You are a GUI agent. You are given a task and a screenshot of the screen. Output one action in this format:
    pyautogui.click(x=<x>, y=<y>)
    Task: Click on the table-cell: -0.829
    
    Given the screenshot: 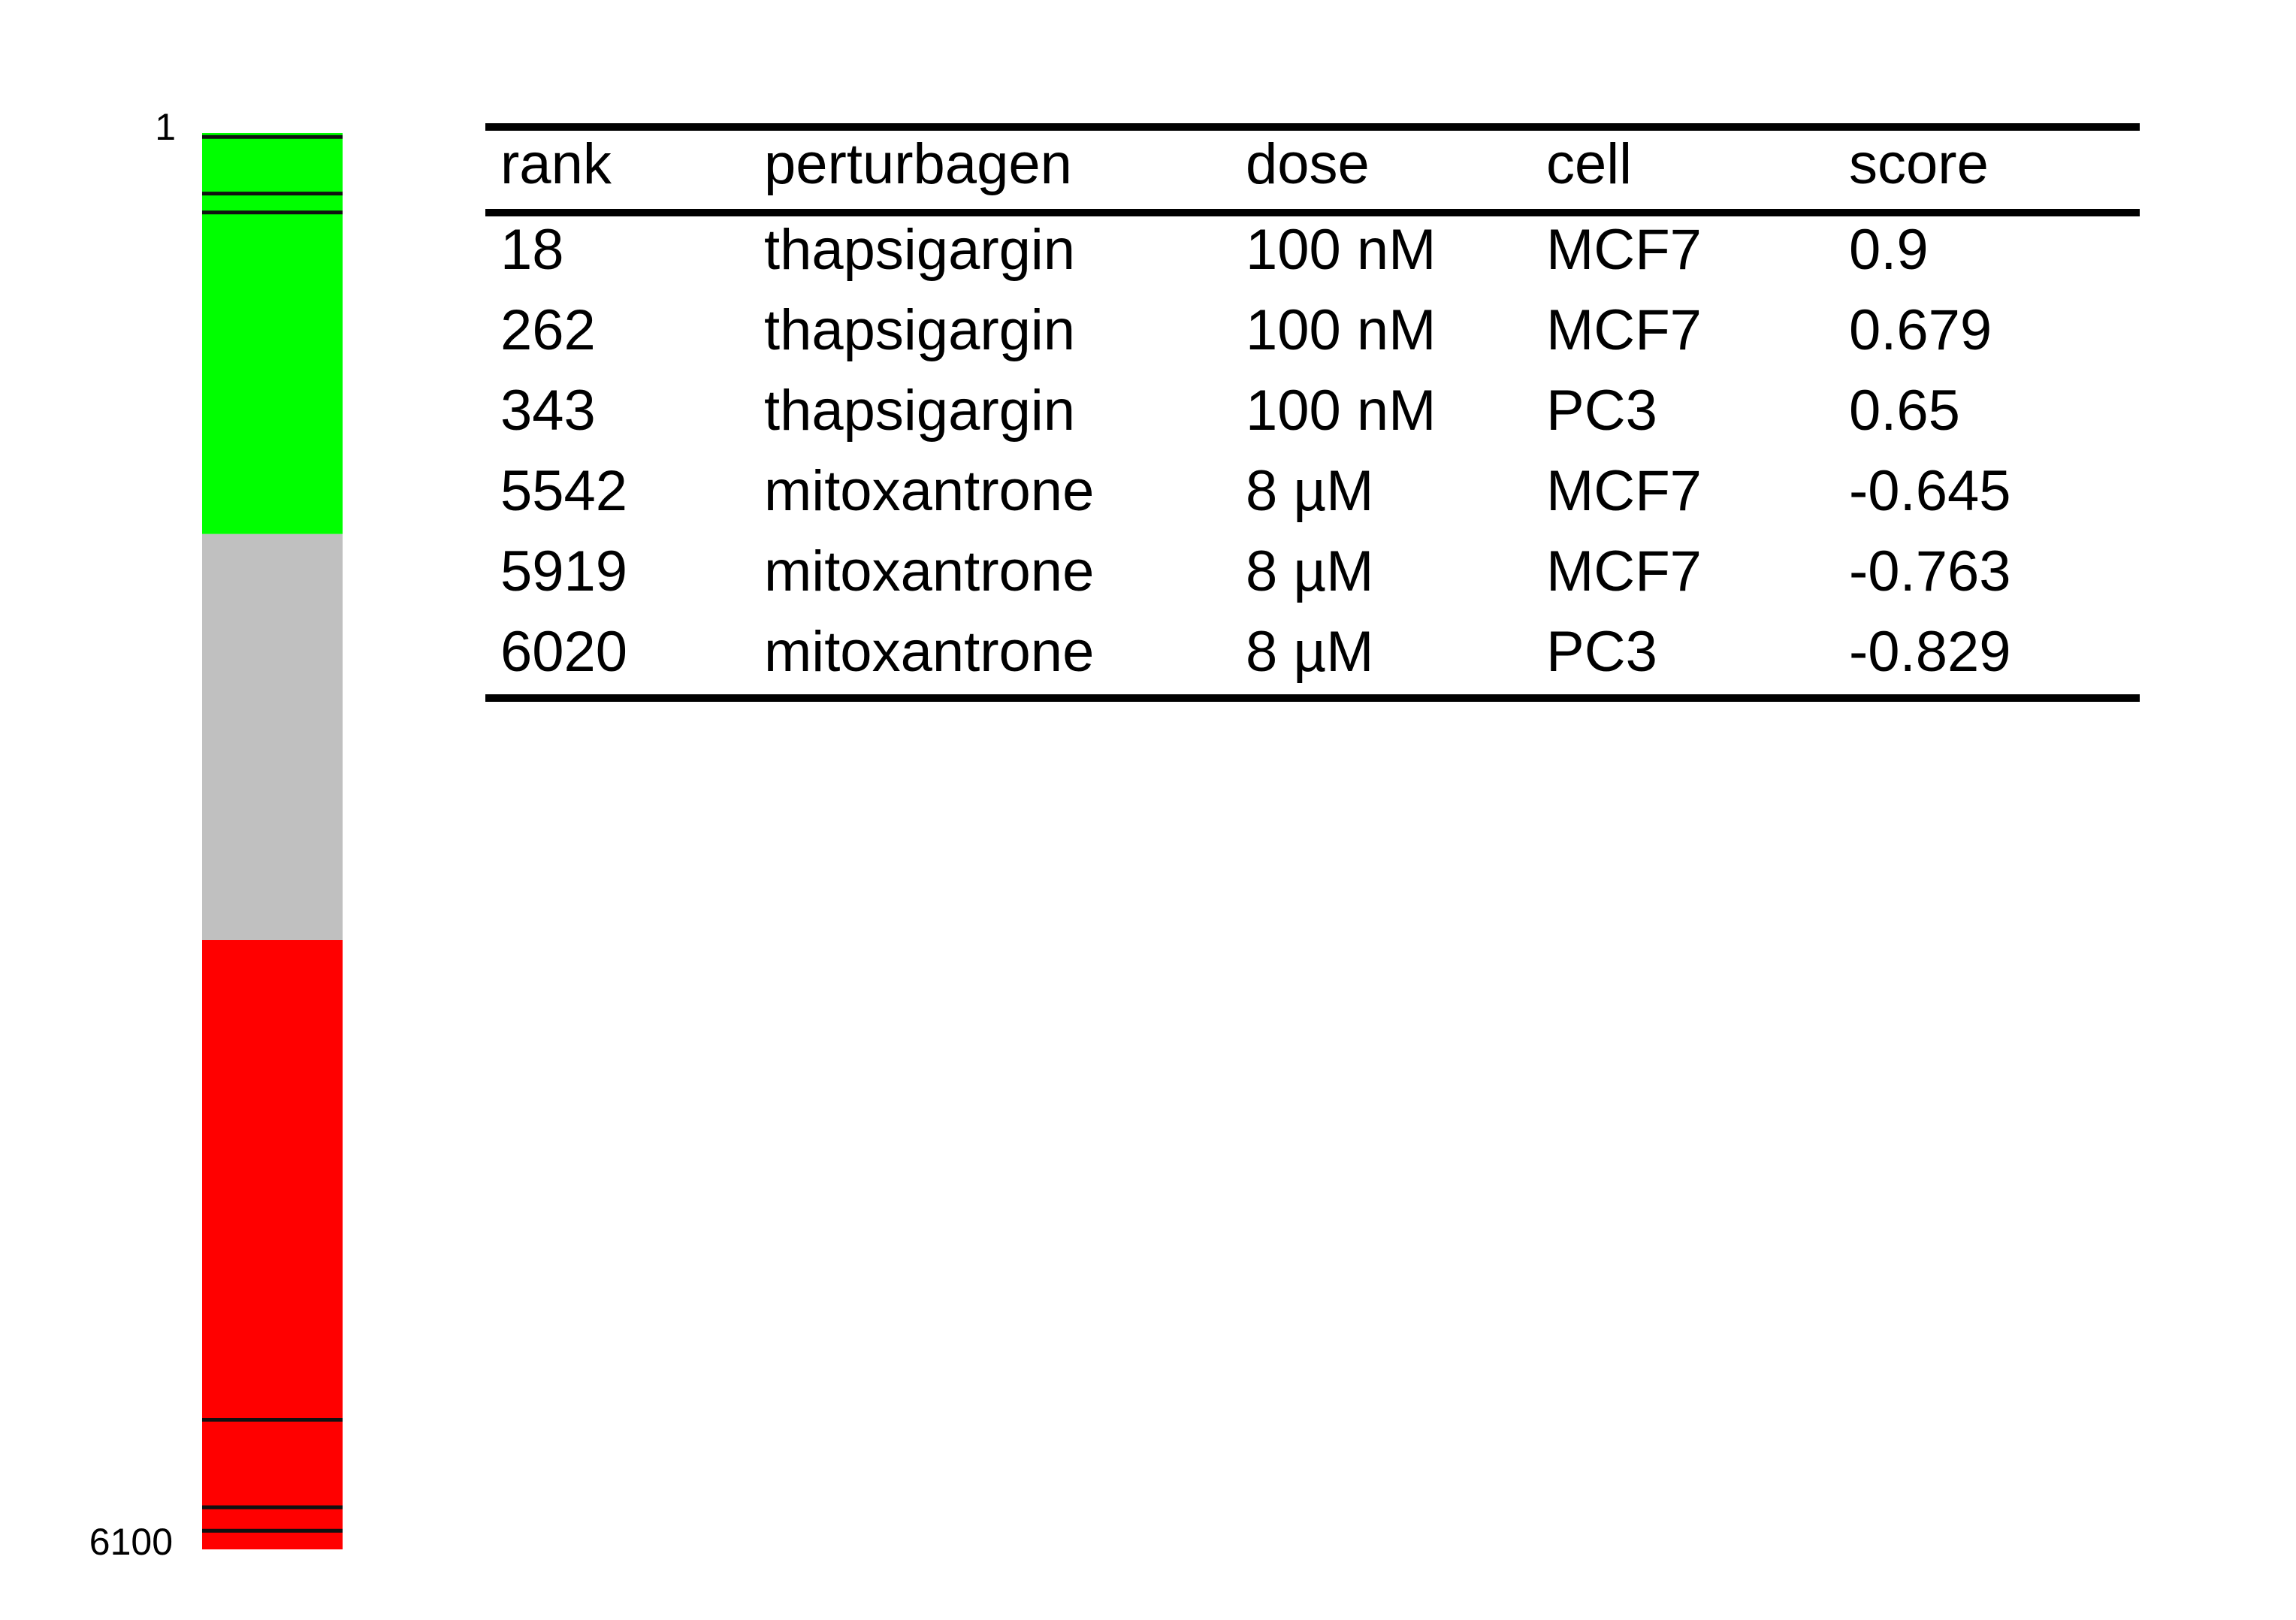 What is the action you would take?
    pyautogui.click(x=1930, y=652)
    